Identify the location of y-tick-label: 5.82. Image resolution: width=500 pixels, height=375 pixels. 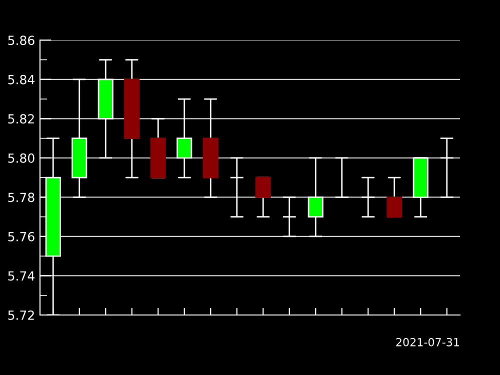
(21, 119).